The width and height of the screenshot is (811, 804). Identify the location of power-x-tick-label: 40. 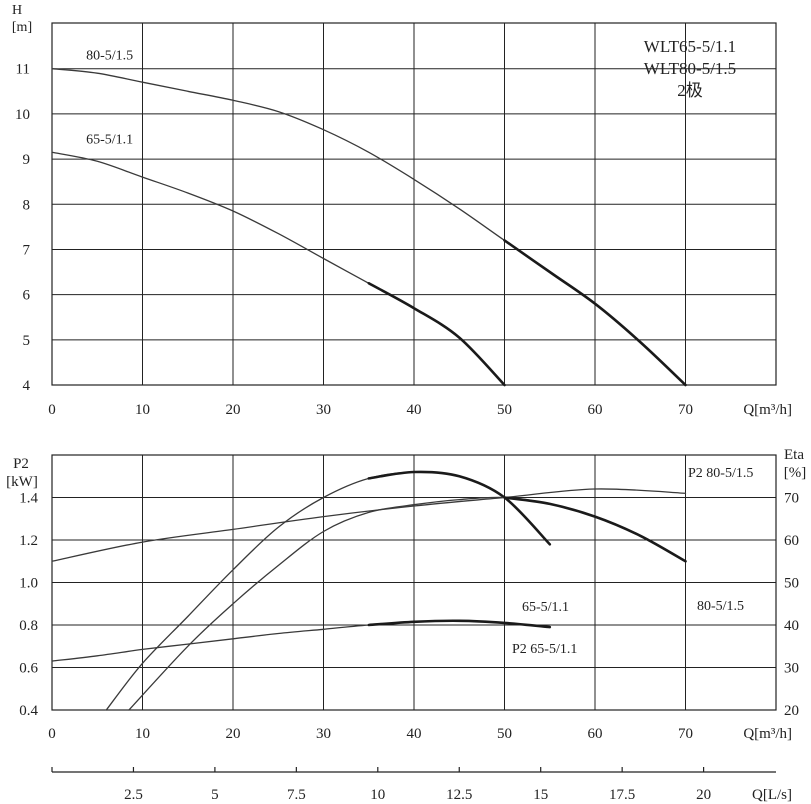
(414, 734).